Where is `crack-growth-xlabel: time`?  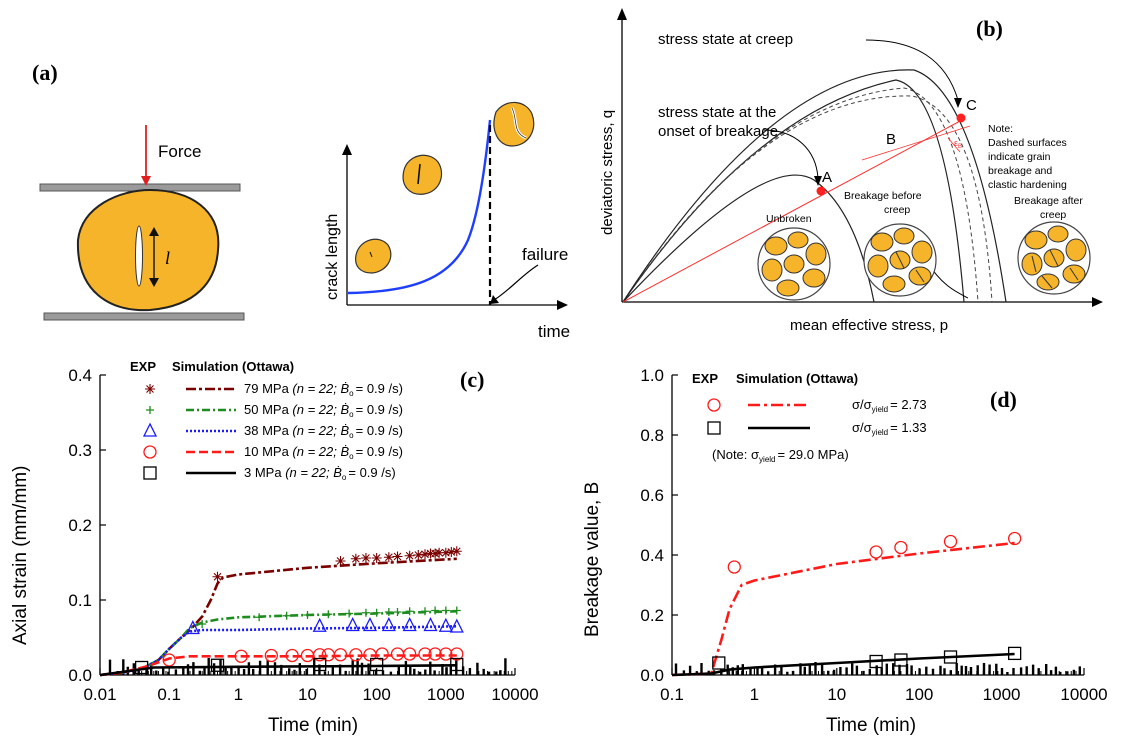
crack-growth-xlabel: time is located at coordinates (554, 331).